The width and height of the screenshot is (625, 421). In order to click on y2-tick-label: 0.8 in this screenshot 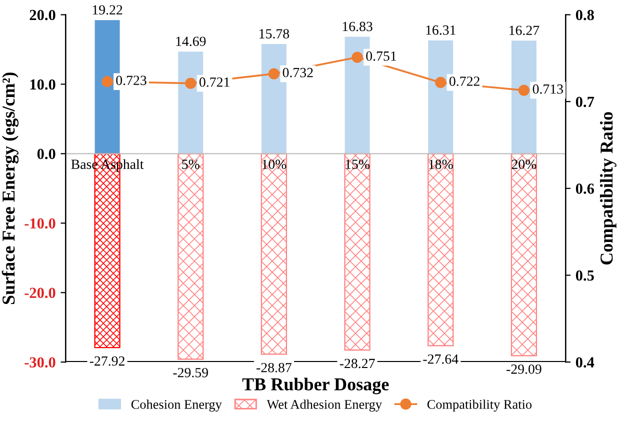, I will do `click(585, 15)`.